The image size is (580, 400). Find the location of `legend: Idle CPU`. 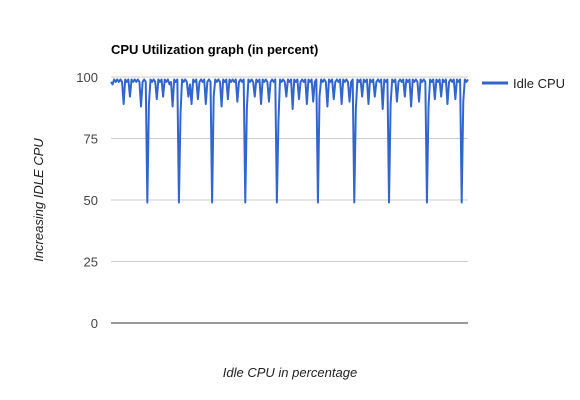

legend: Idle CPU is located at coordinates (523, 83).